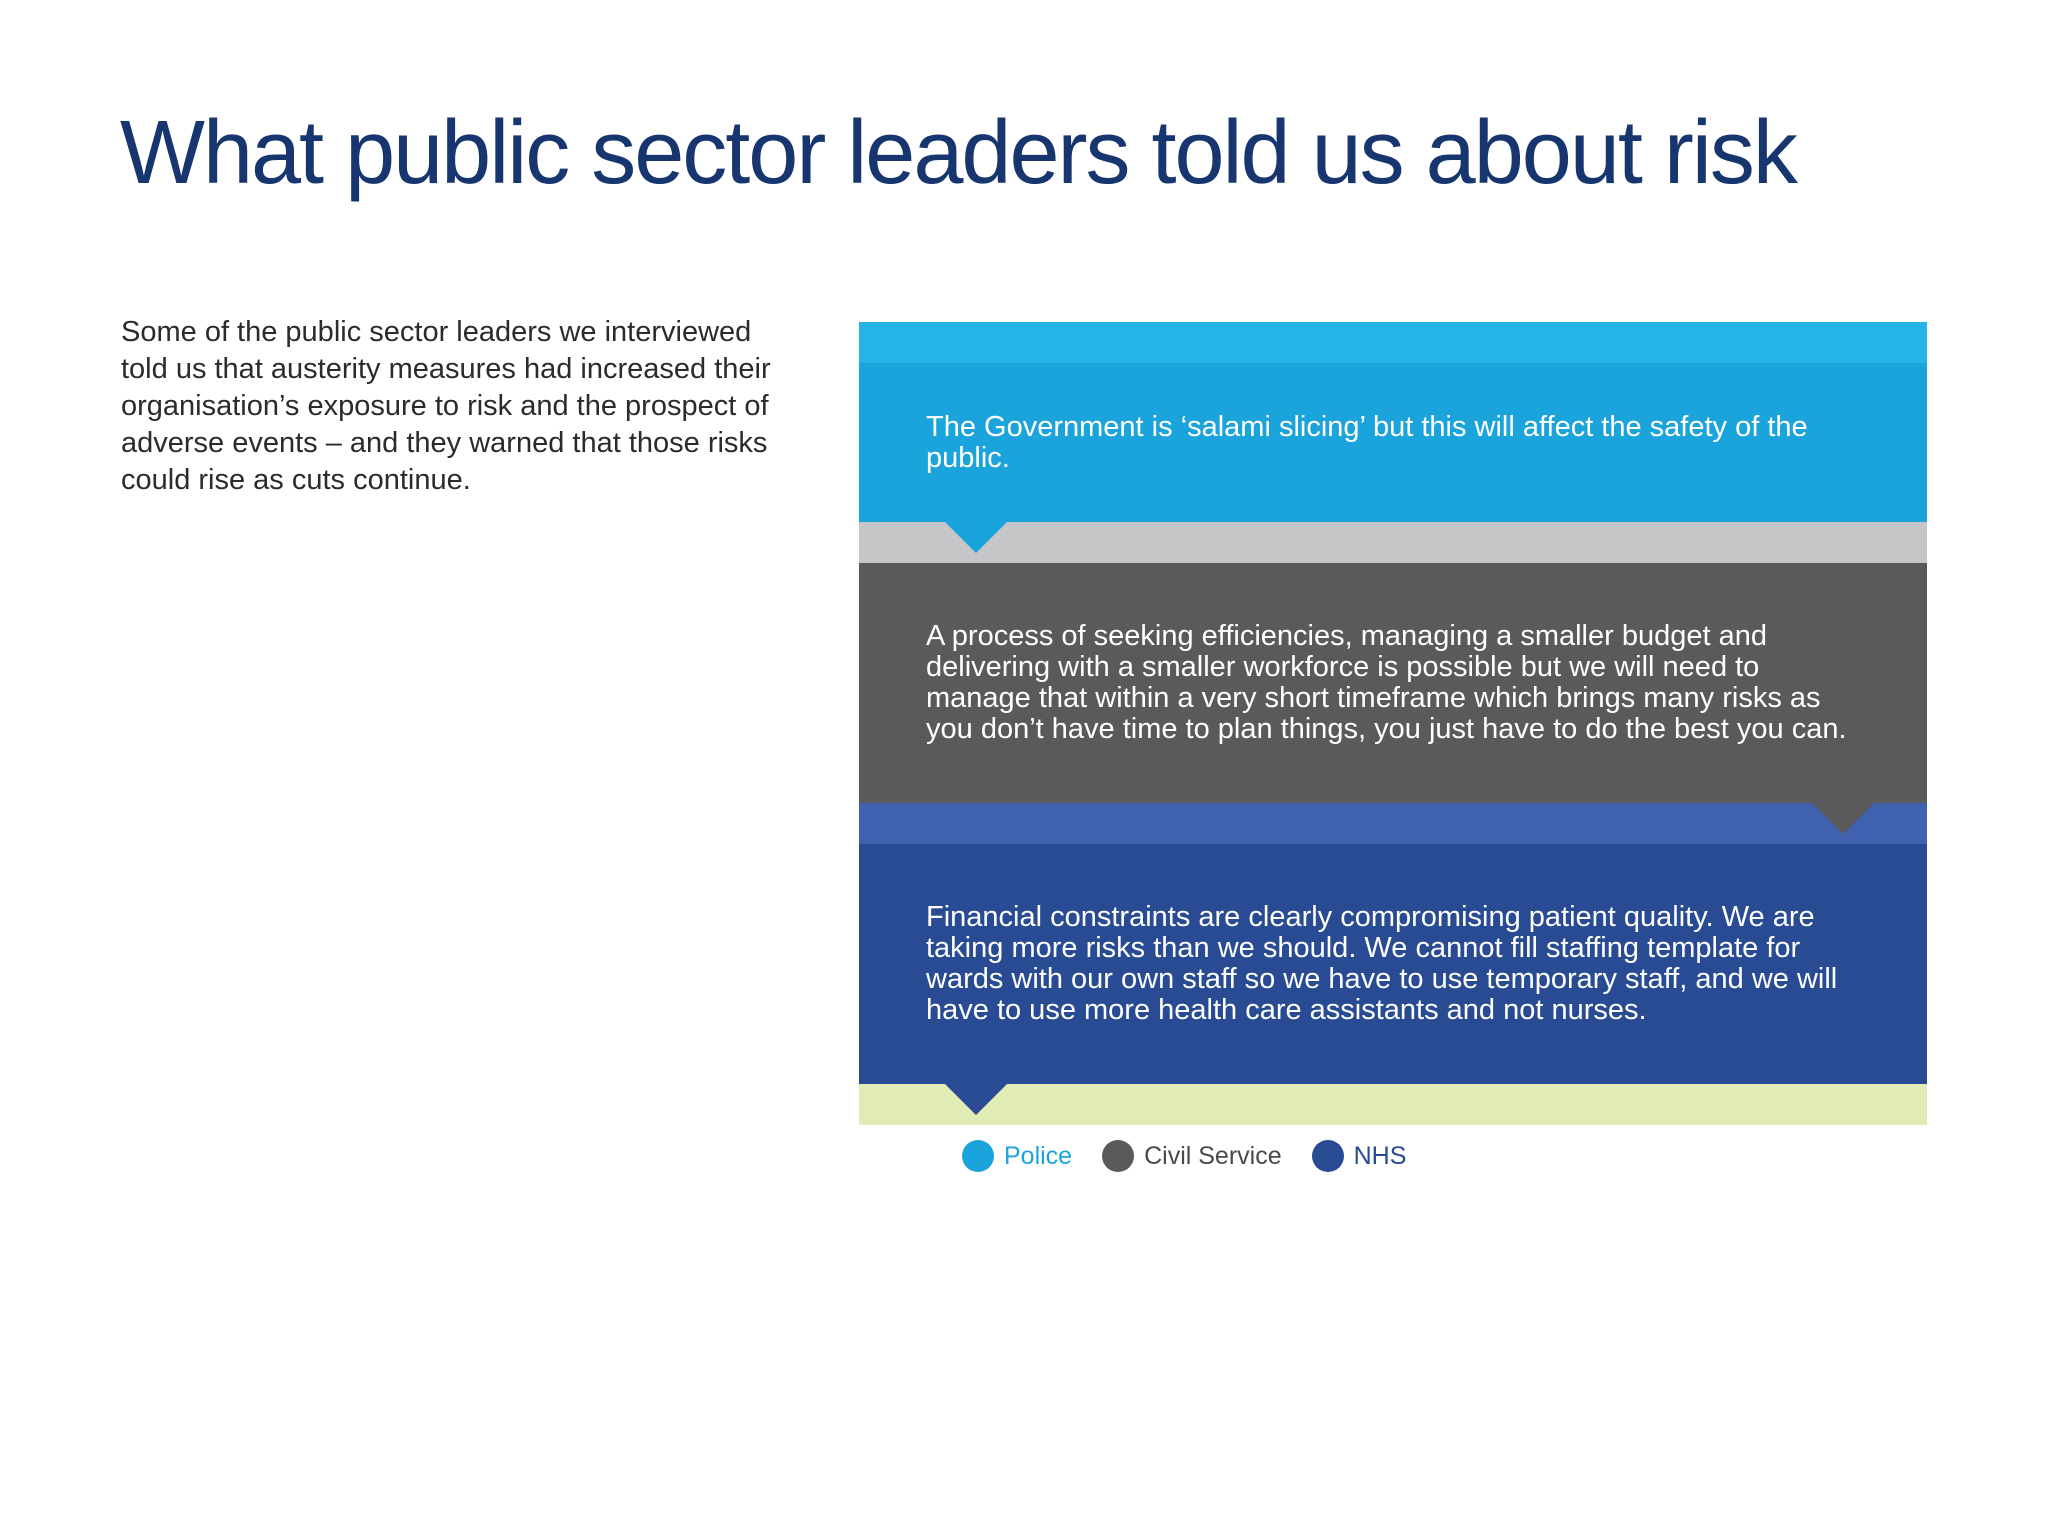 The height and width of the screenshot is (1536, 2048). What do you see at coordinates (976, 537) in the screenshot?
I see `pointer-police` at bounding box center [976, 537].